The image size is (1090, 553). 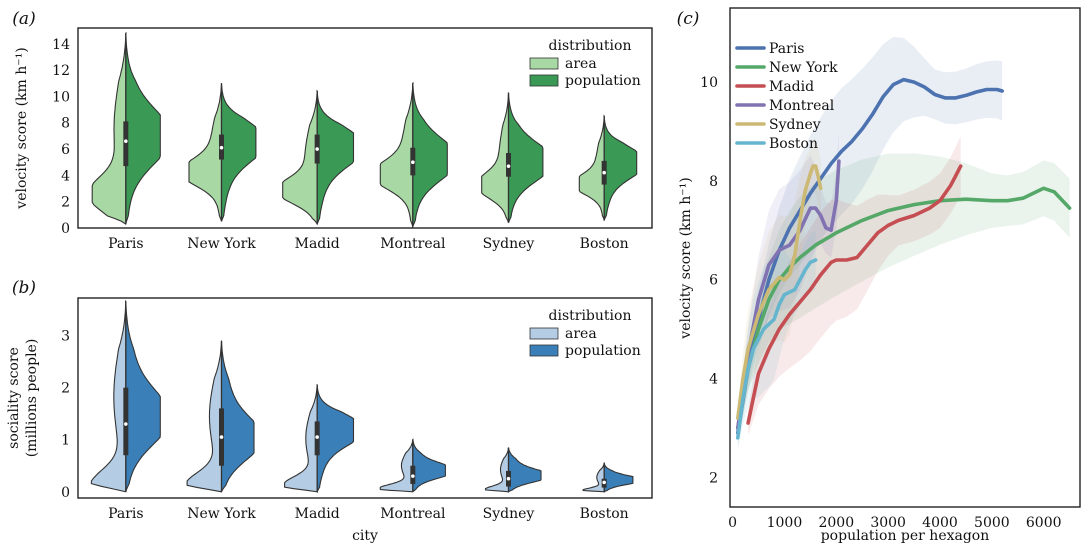 What do you see at coordinates (785, 523) in the screenshot?
I see `x-tick-label: 1000` at bounding box center [785, 523].